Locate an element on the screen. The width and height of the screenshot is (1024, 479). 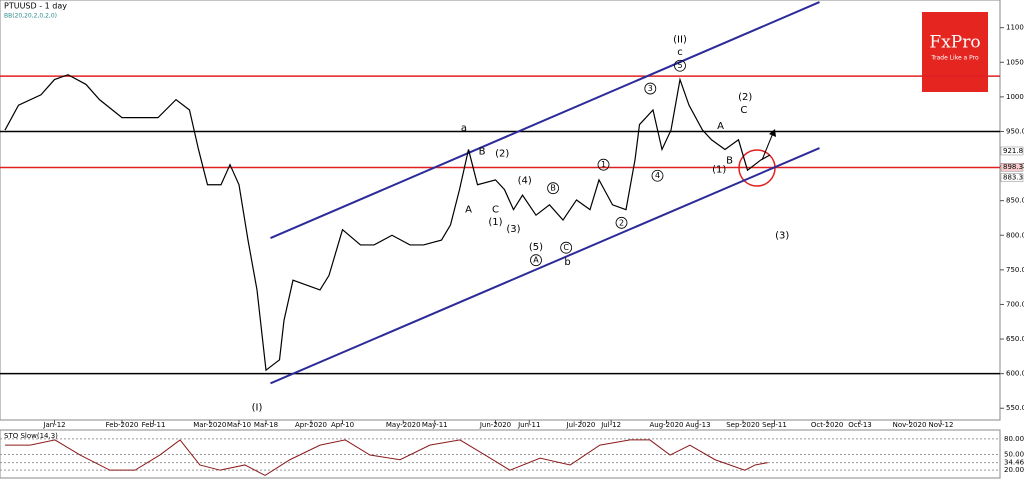
y-tick-label: 600.0 is located at coordinates (1015, 374).